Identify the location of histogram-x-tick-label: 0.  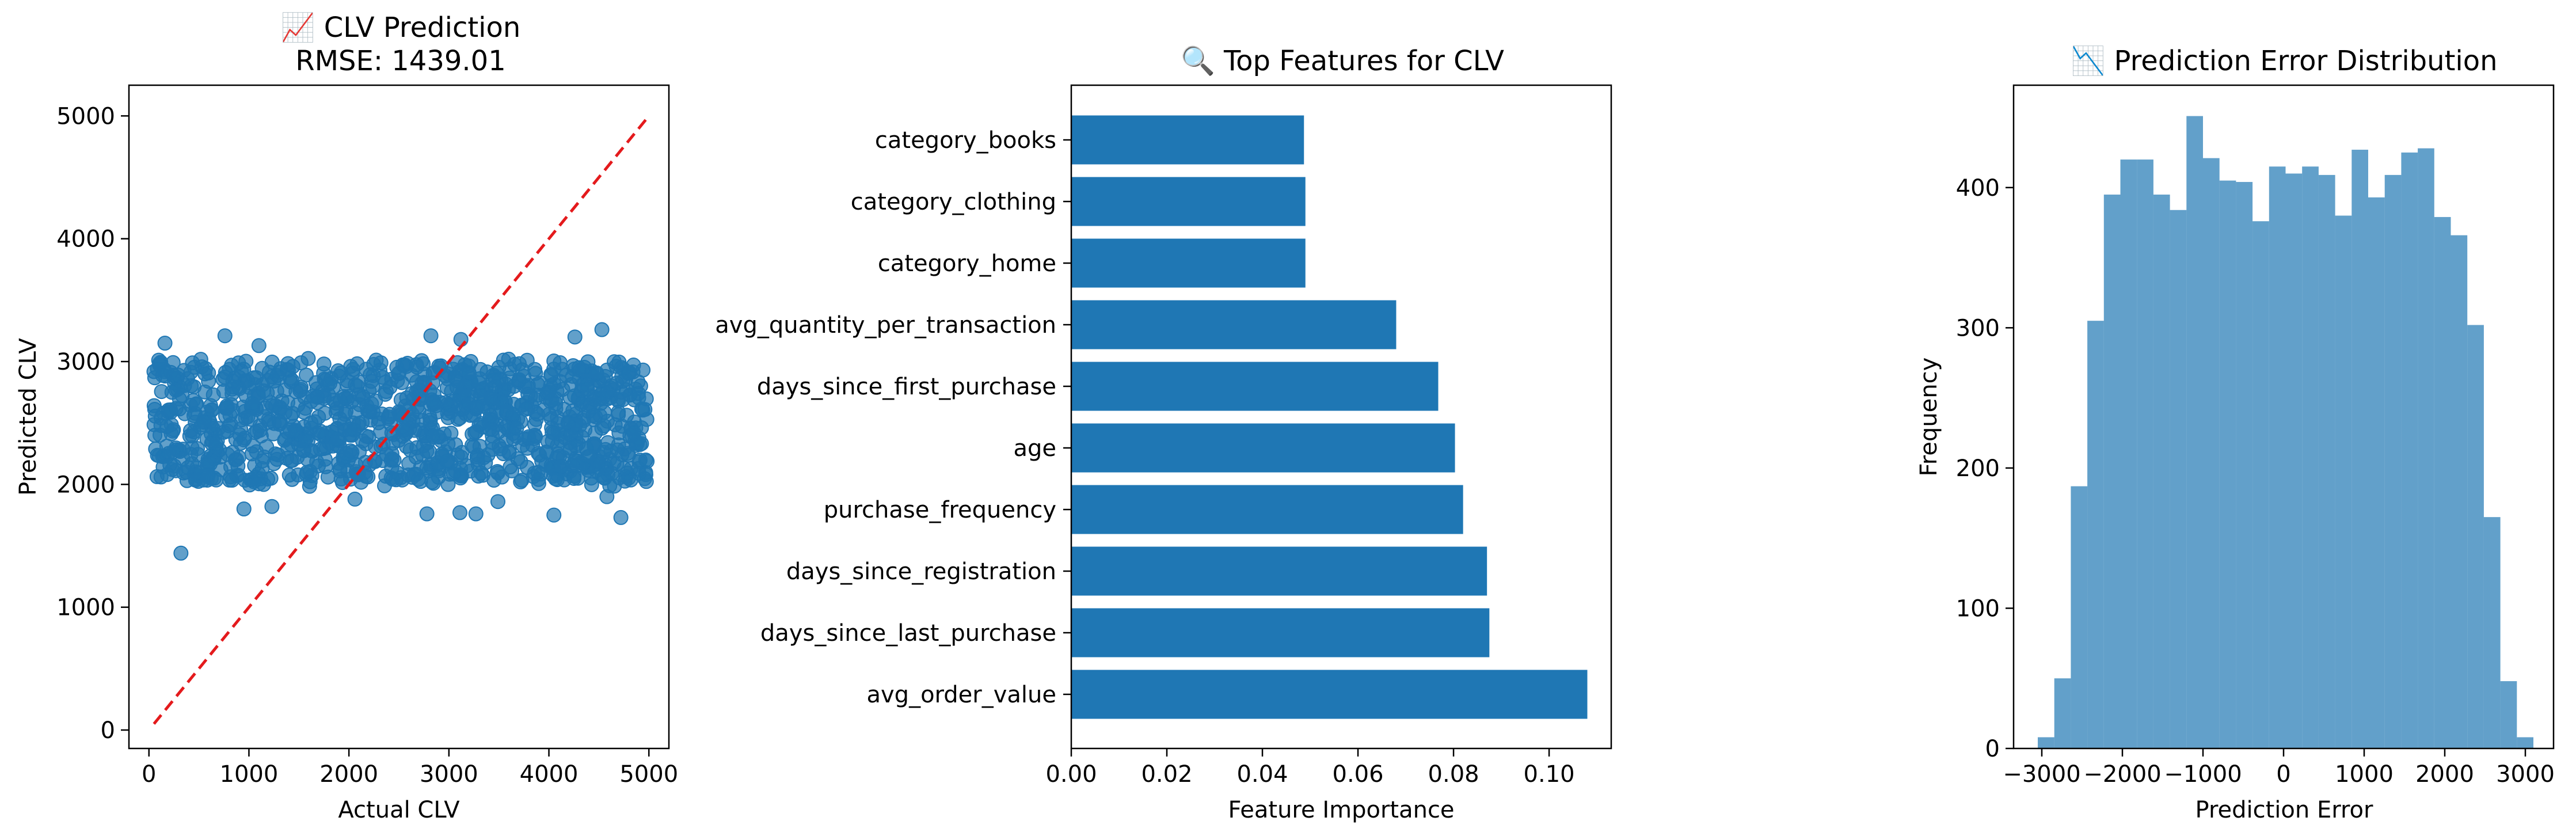
(2283, 774).